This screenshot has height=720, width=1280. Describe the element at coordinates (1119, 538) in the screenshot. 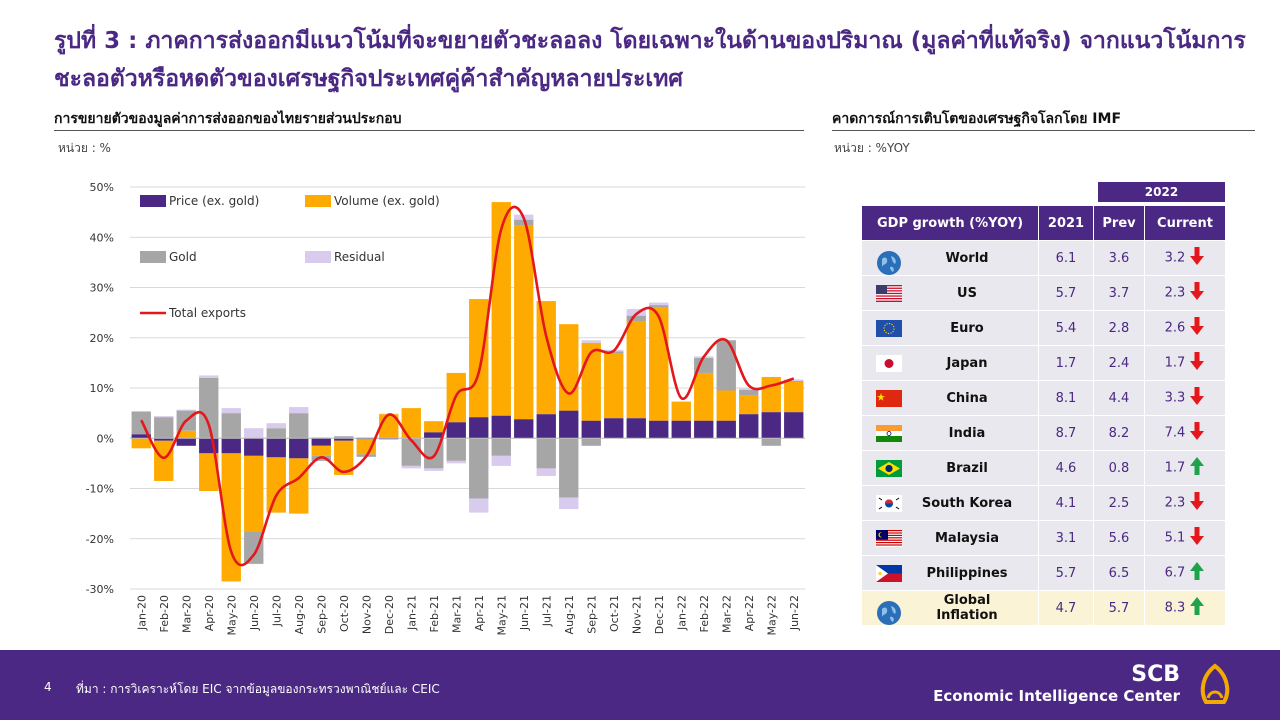

I see `value-prev: 5.6` at that location.